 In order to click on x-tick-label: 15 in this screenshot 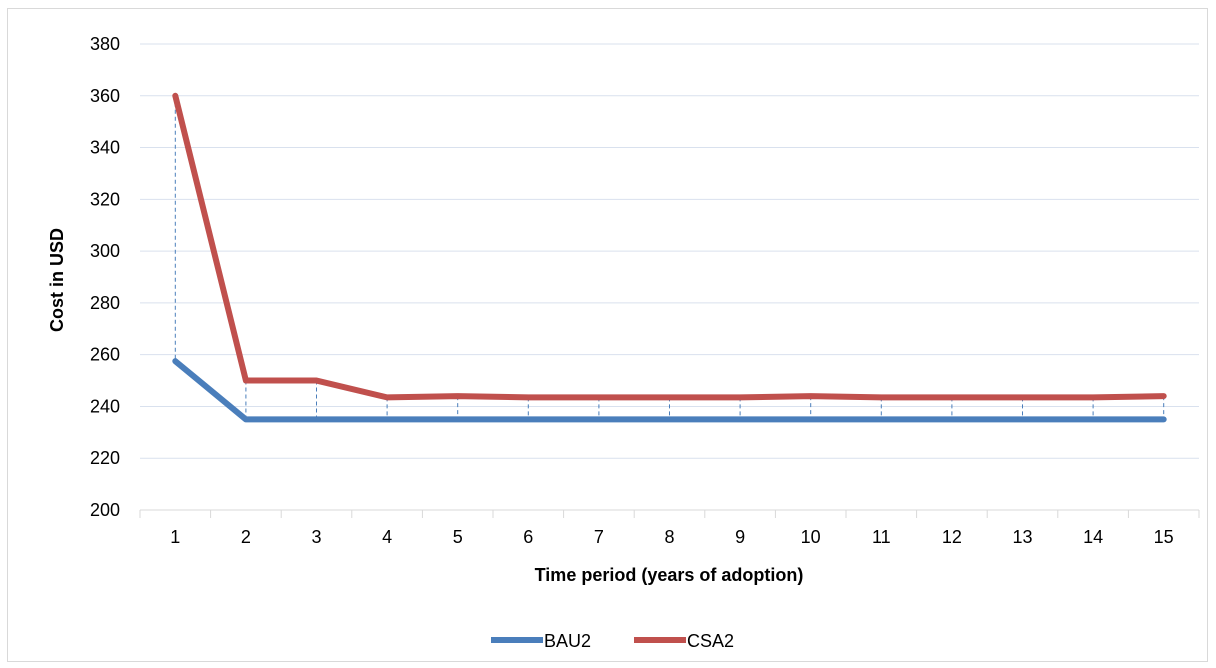, I will do `click(1164, 537)`.